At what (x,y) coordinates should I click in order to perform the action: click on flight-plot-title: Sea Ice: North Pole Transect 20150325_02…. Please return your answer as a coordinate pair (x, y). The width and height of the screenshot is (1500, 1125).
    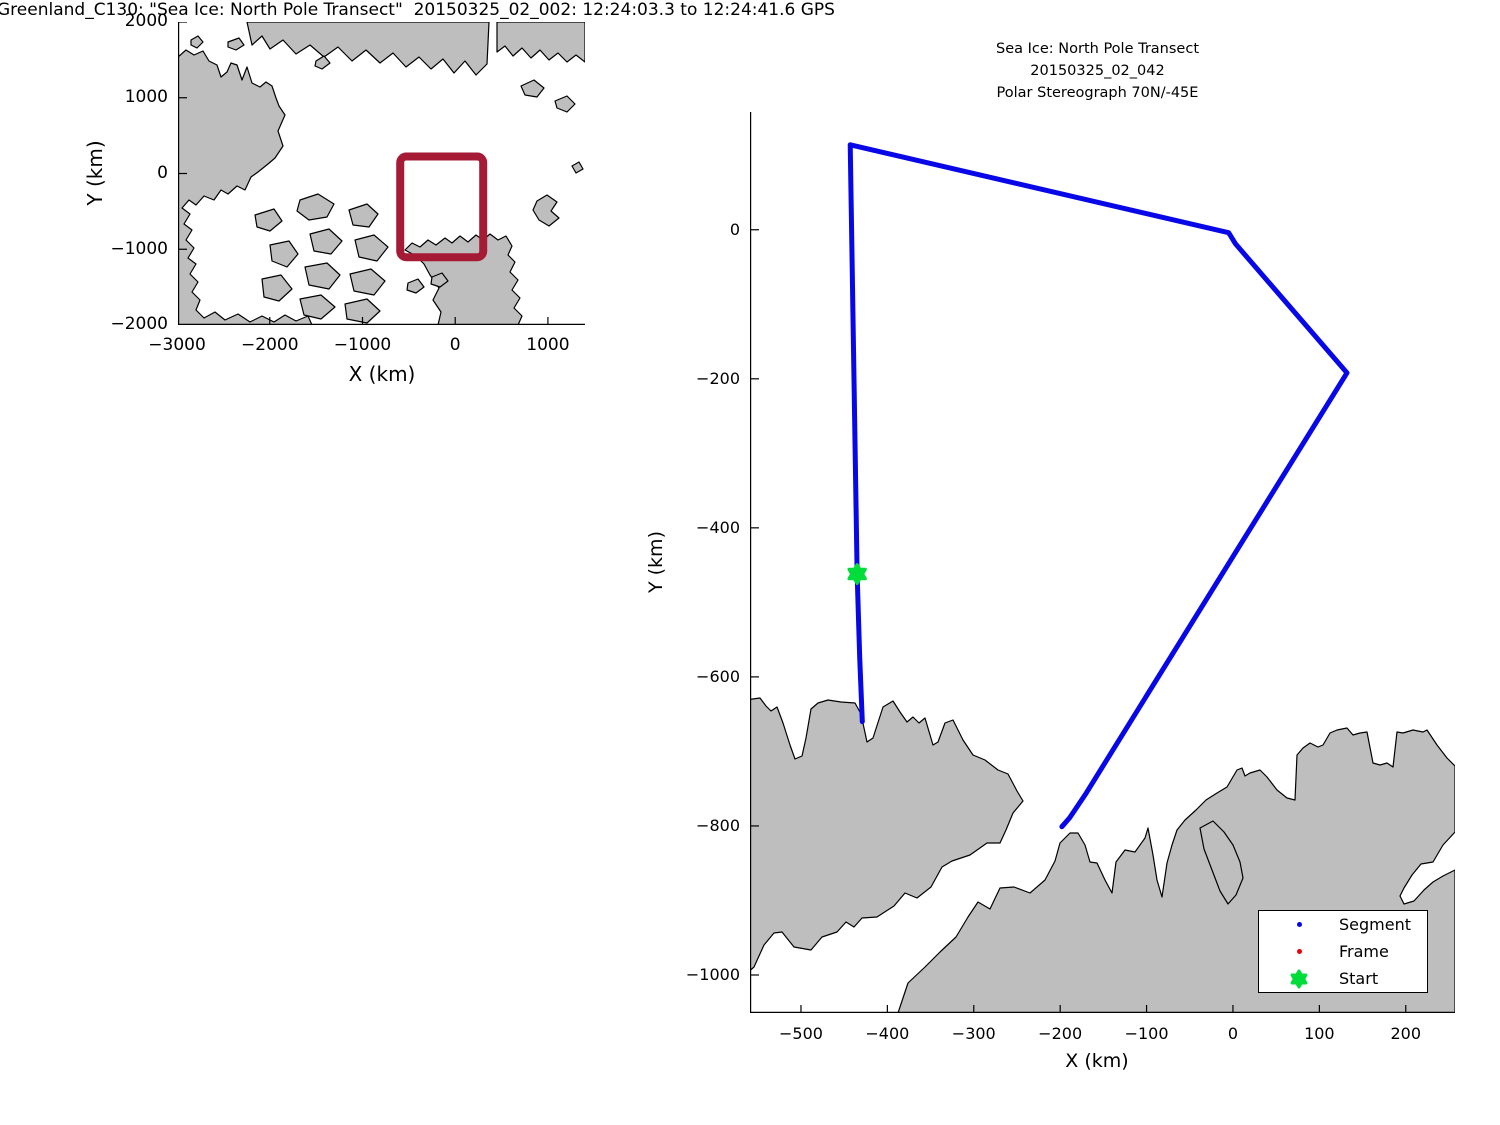
    Looking at the image, I should click on (1098, 71).